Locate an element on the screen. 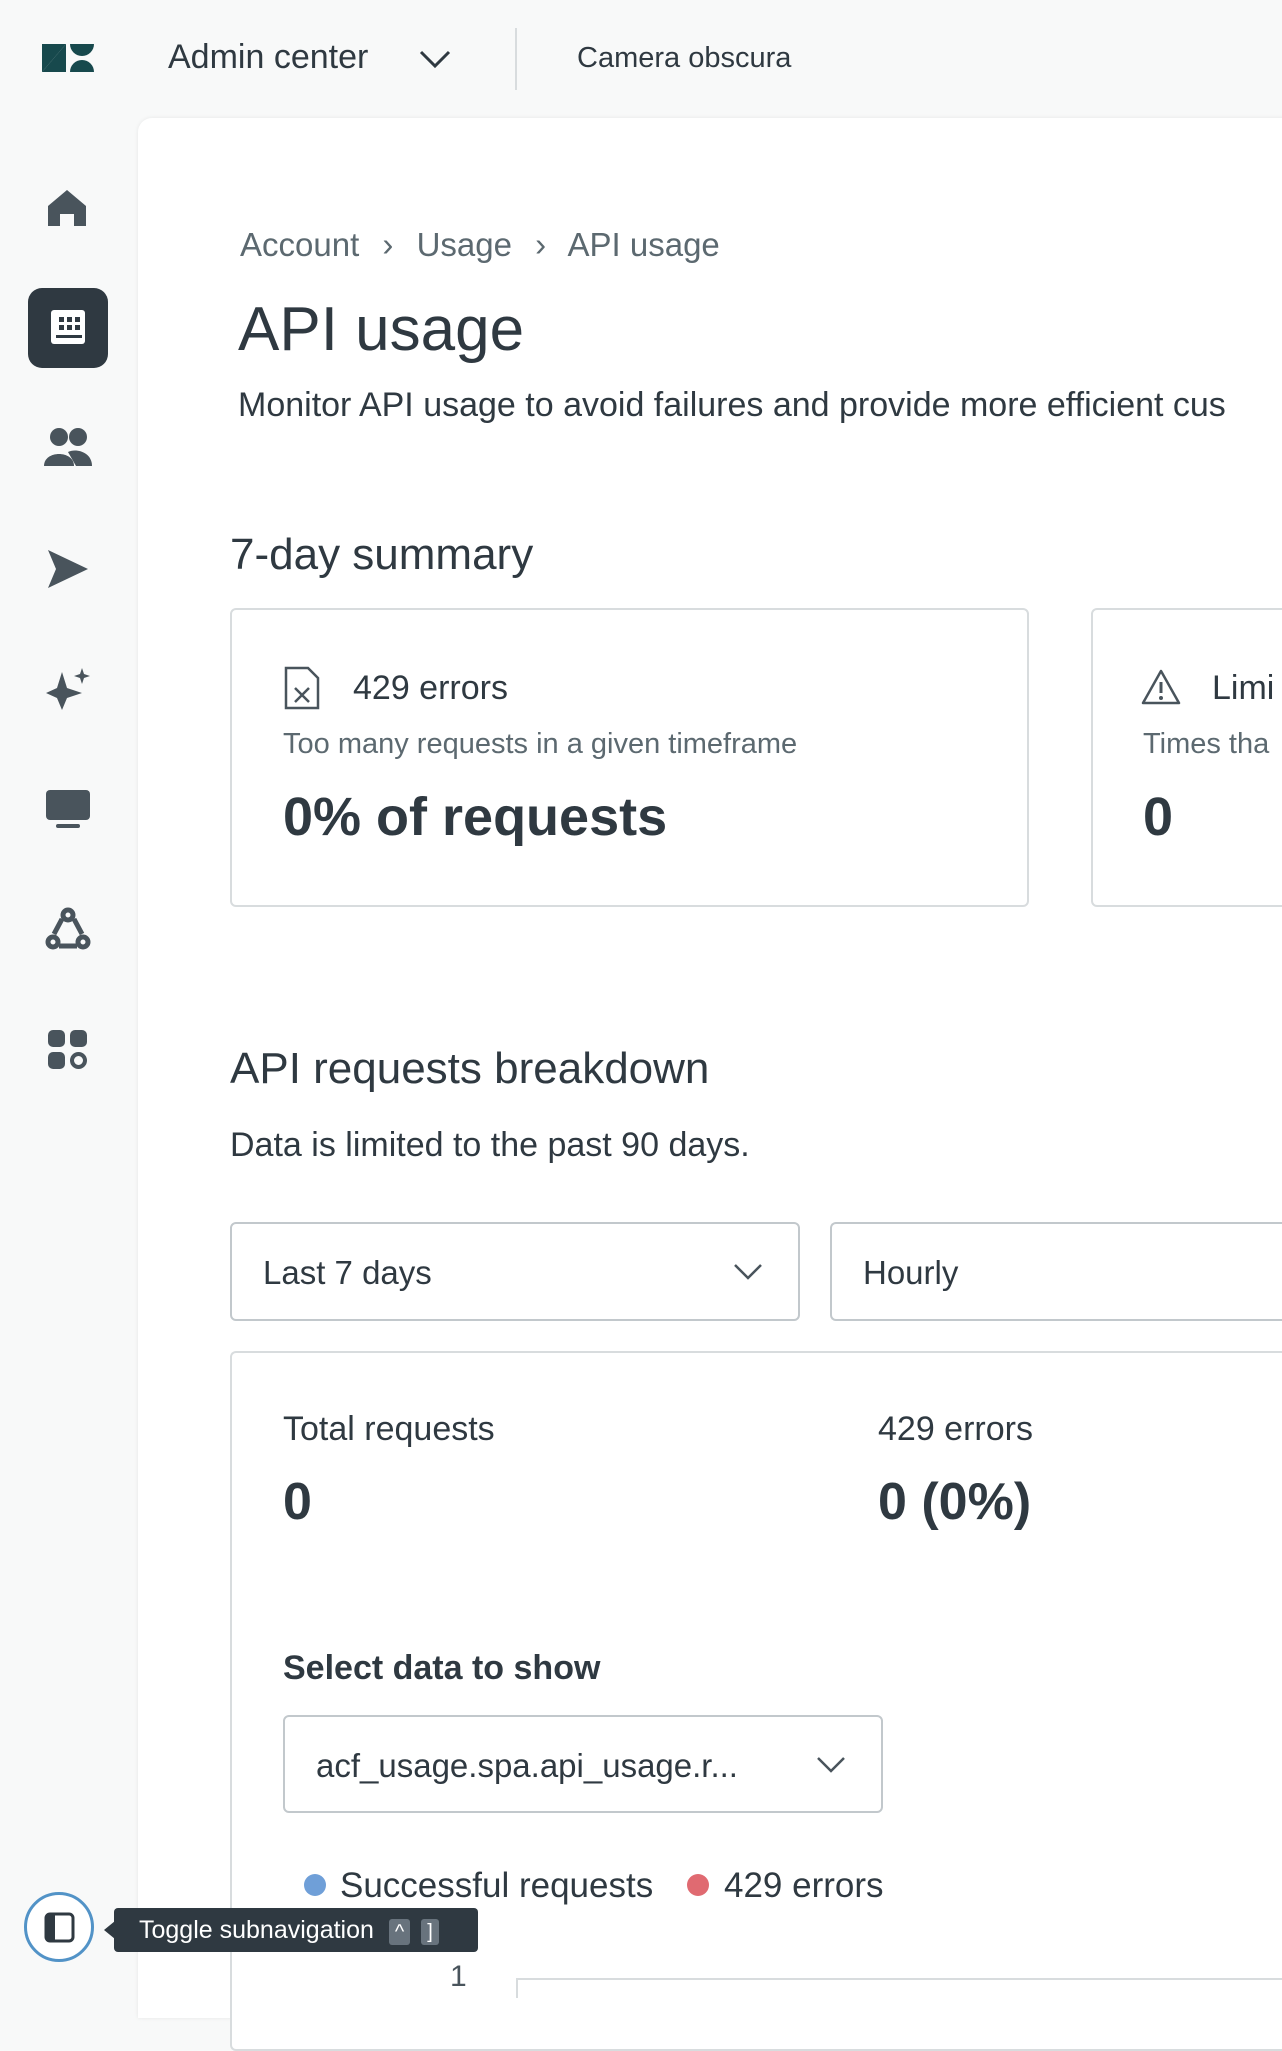 This screenshot has height=2051, width=1282. zendesk-logo is located at coordinates (68, 58).